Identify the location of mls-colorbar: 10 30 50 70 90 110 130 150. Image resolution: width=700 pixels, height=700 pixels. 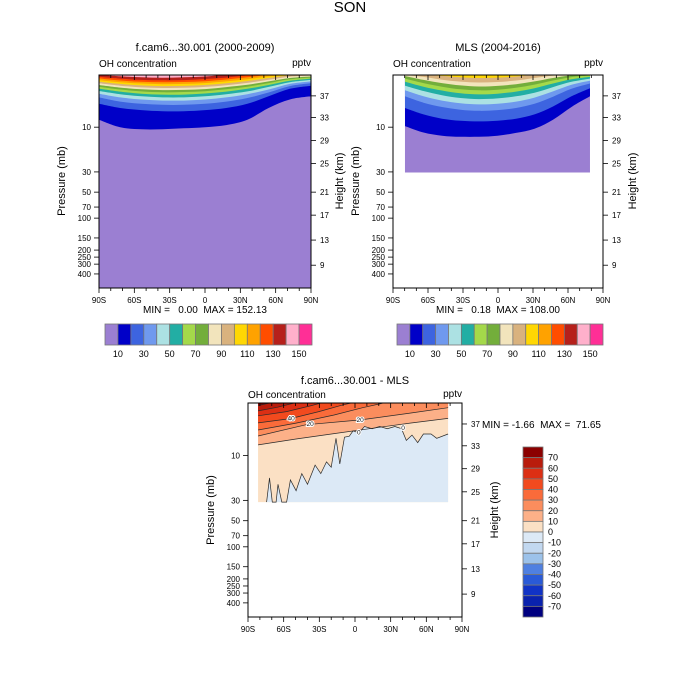
(500, 341).